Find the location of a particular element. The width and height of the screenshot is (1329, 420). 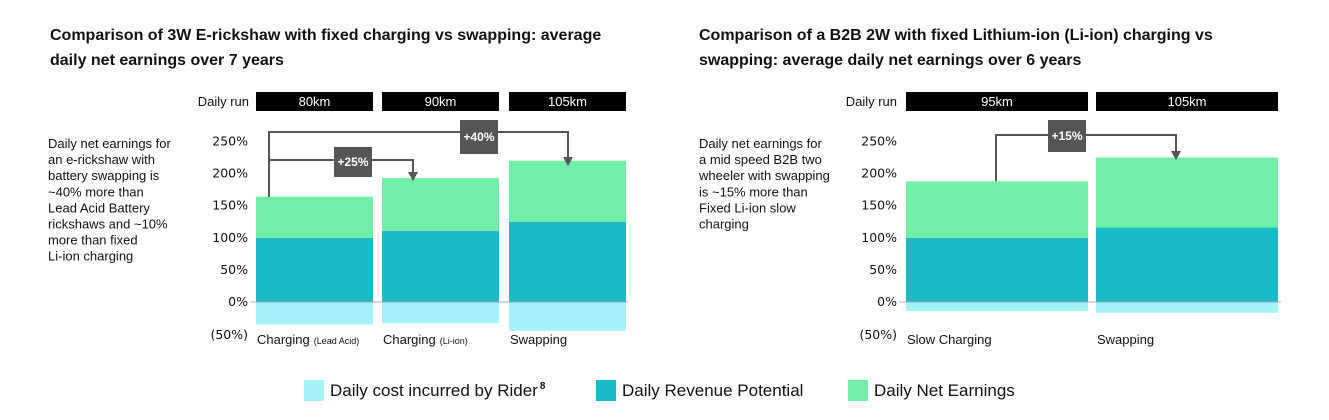

annotation-note-line: a mid speed B2B two is located at coordinates (760, 159).